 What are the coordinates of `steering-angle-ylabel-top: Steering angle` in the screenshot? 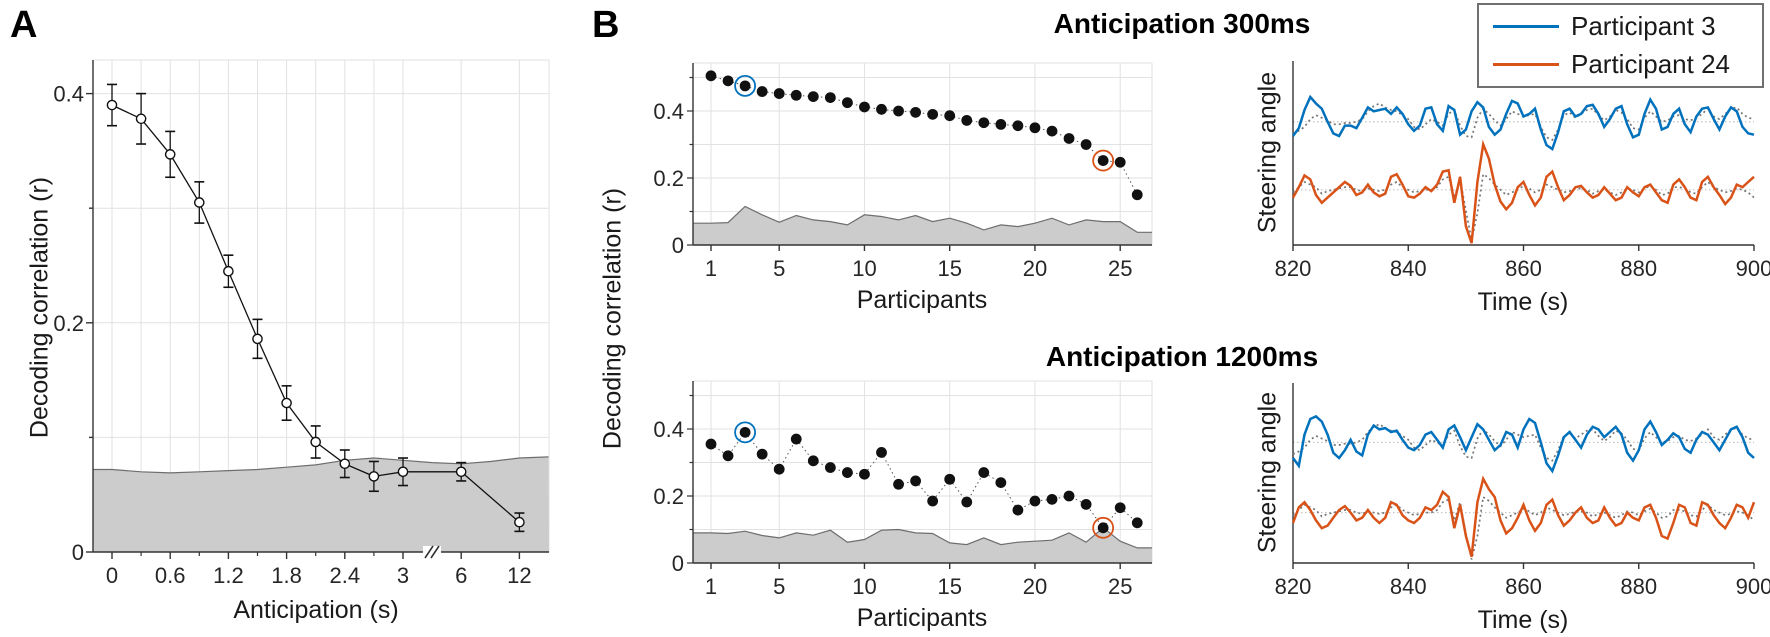 It's located at (1267, 152).